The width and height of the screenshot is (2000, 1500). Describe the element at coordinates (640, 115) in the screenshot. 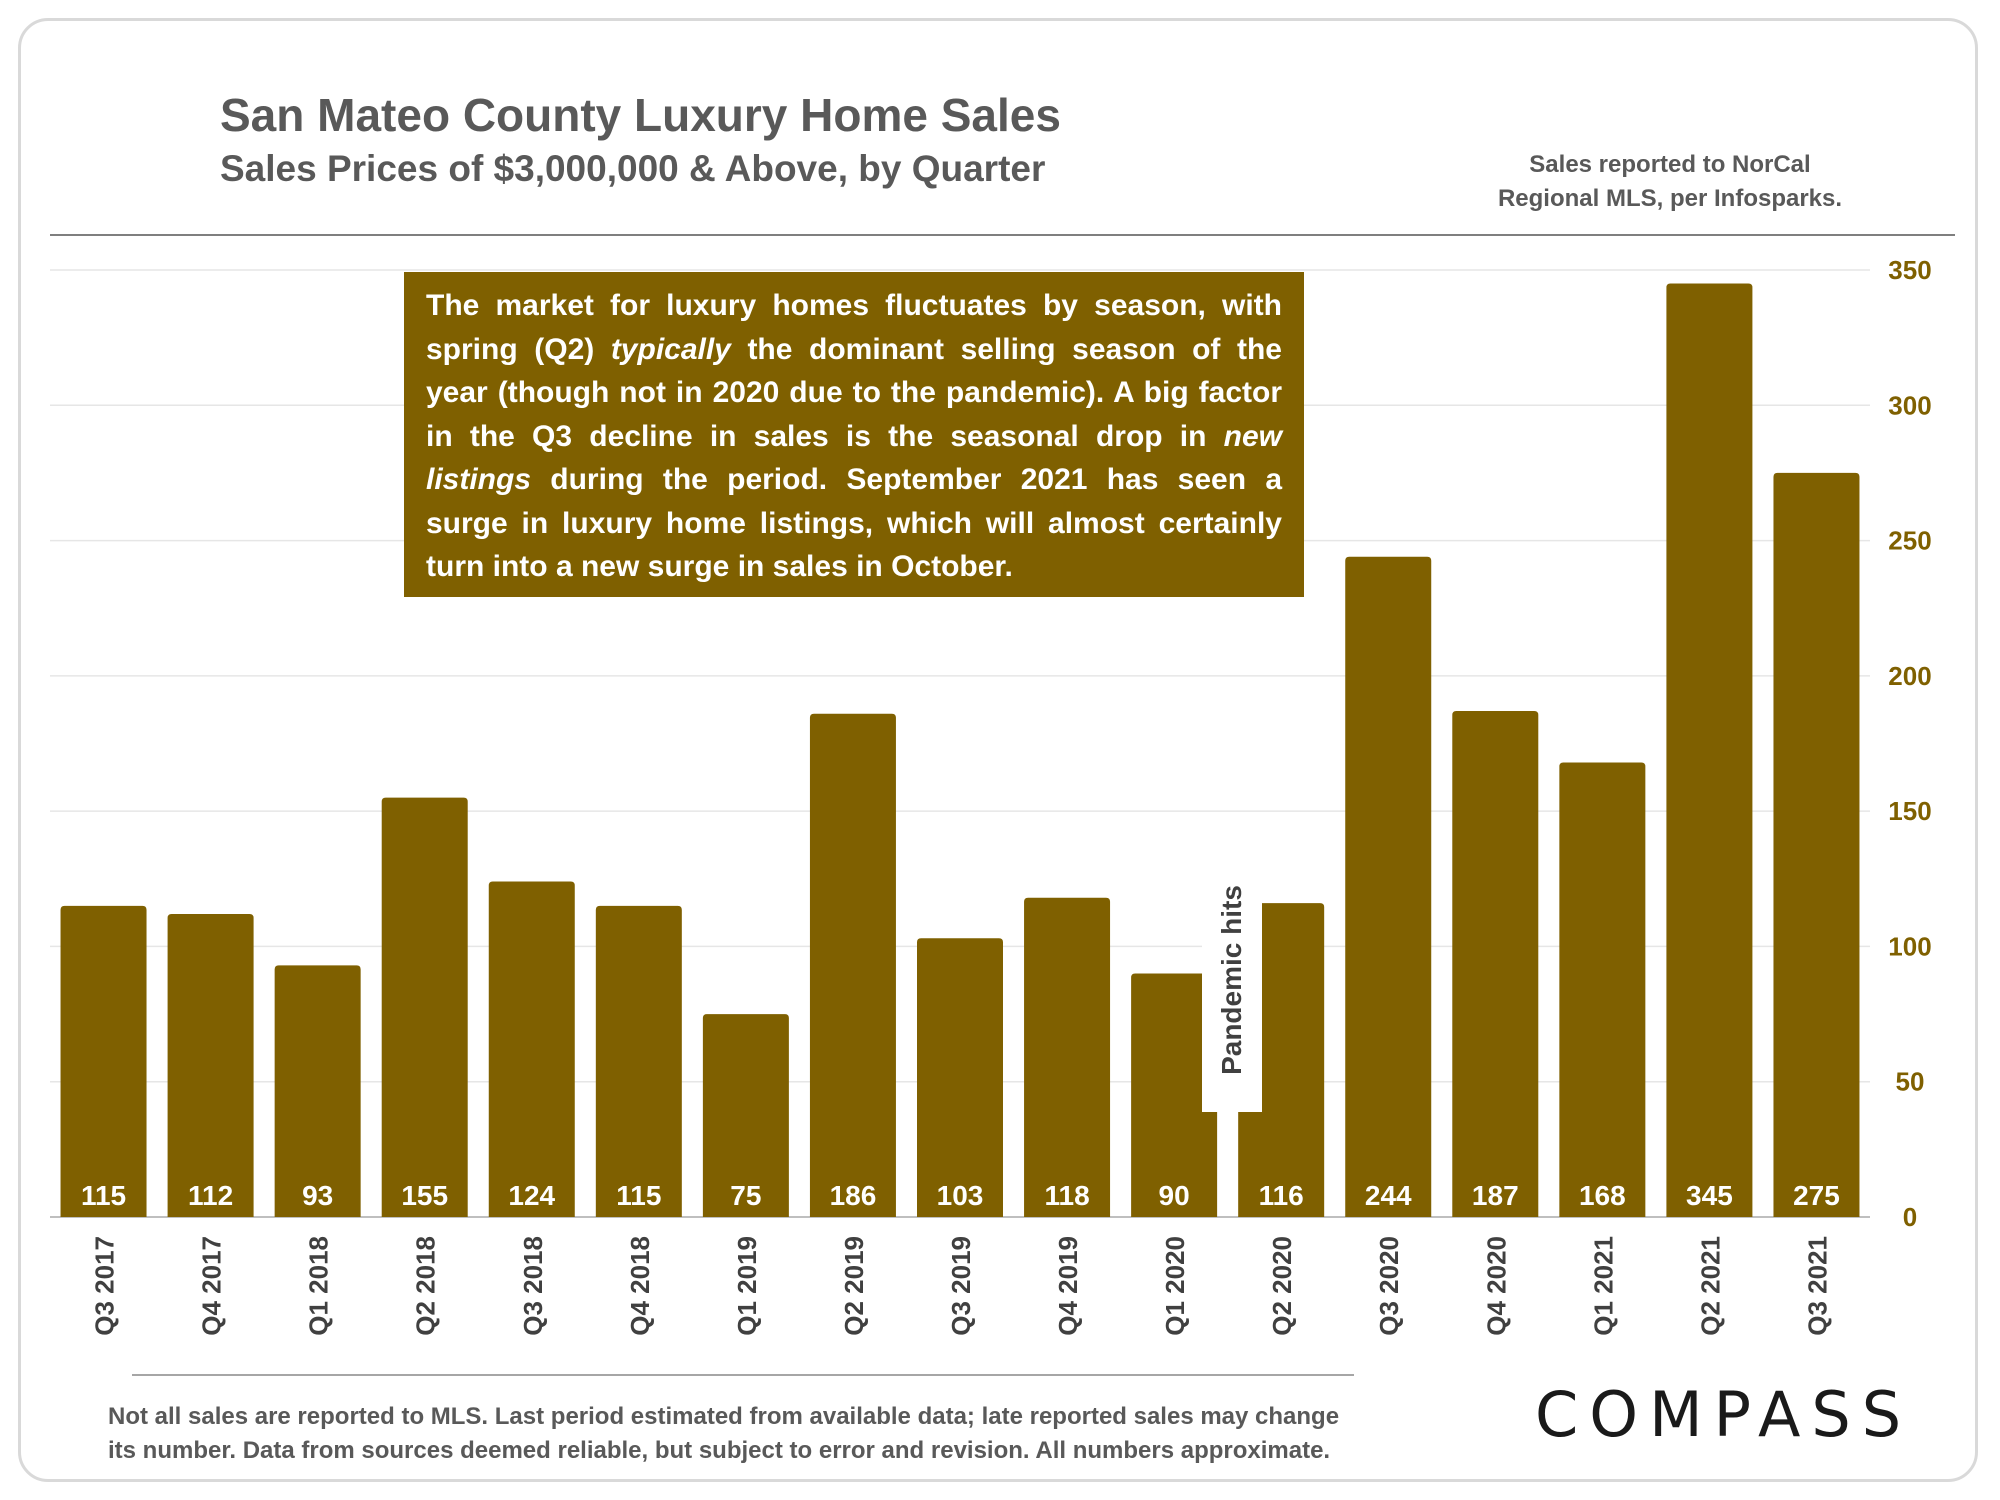

I see `chart-title: San Mateo County Luxury Home Sales` at that location.